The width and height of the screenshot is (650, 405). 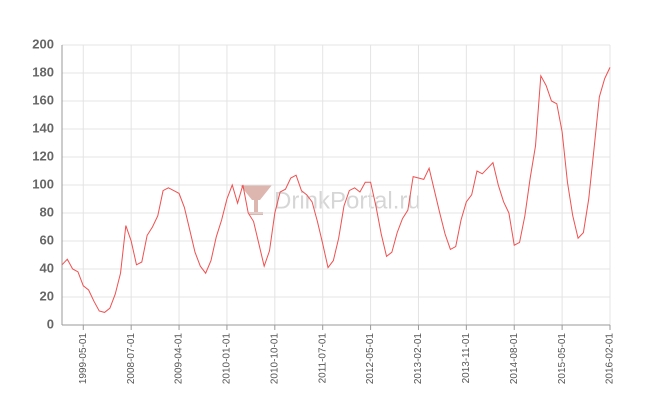 I want to click on y-tick-label: 0, so click(x=50, y=323).